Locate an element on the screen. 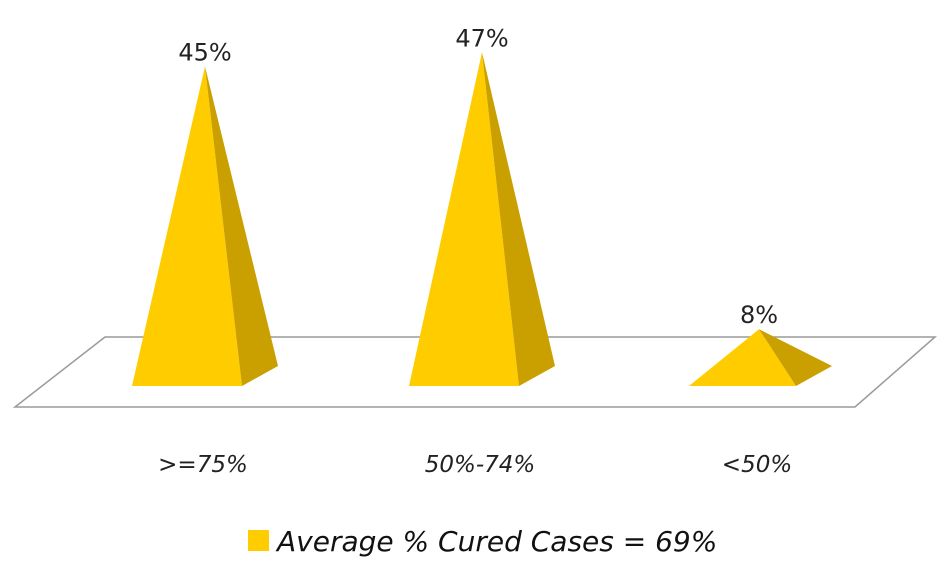 The image size is (937, 561). category-labels: >=75% 50%-74% <50% is located at coordinates (475, 465).